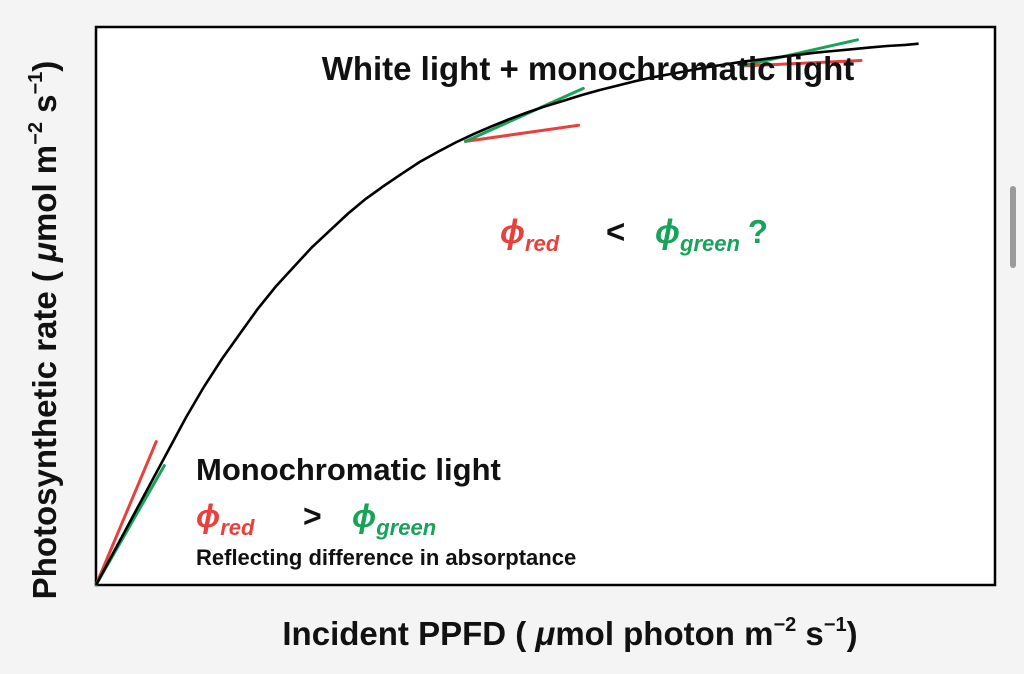 The width and height of the screenshot is (1024, 674). Describe the element at coordinates (386, 557) in the screenshot. I see `bottom-annotation-note: Reflecting difference in absorptance` at that location.